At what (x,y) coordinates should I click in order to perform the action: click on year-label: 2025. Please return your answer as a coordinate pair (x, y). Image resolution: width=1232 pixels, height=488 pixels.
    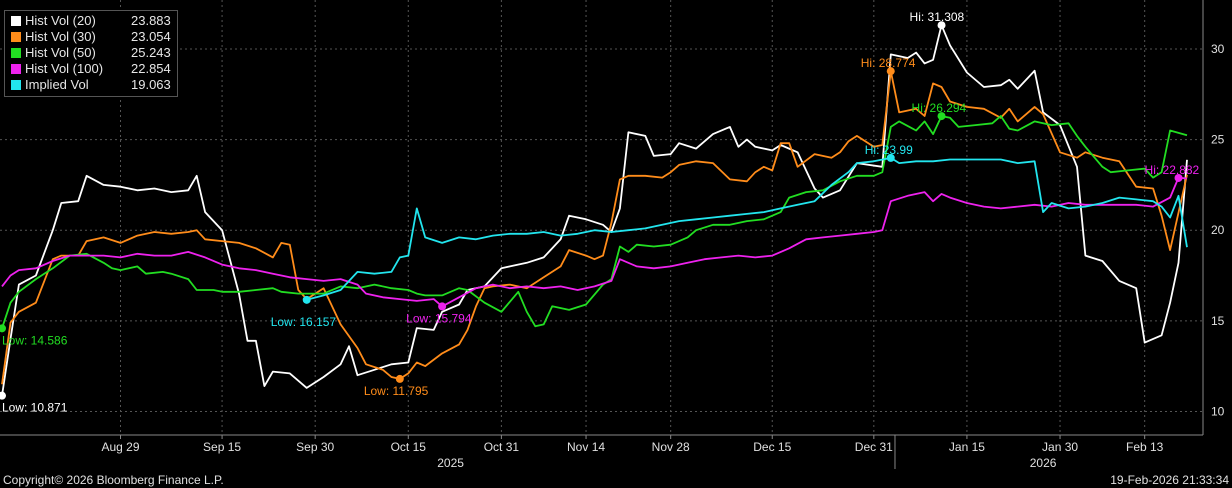
    Looking at the image, I should click on (450, 463).